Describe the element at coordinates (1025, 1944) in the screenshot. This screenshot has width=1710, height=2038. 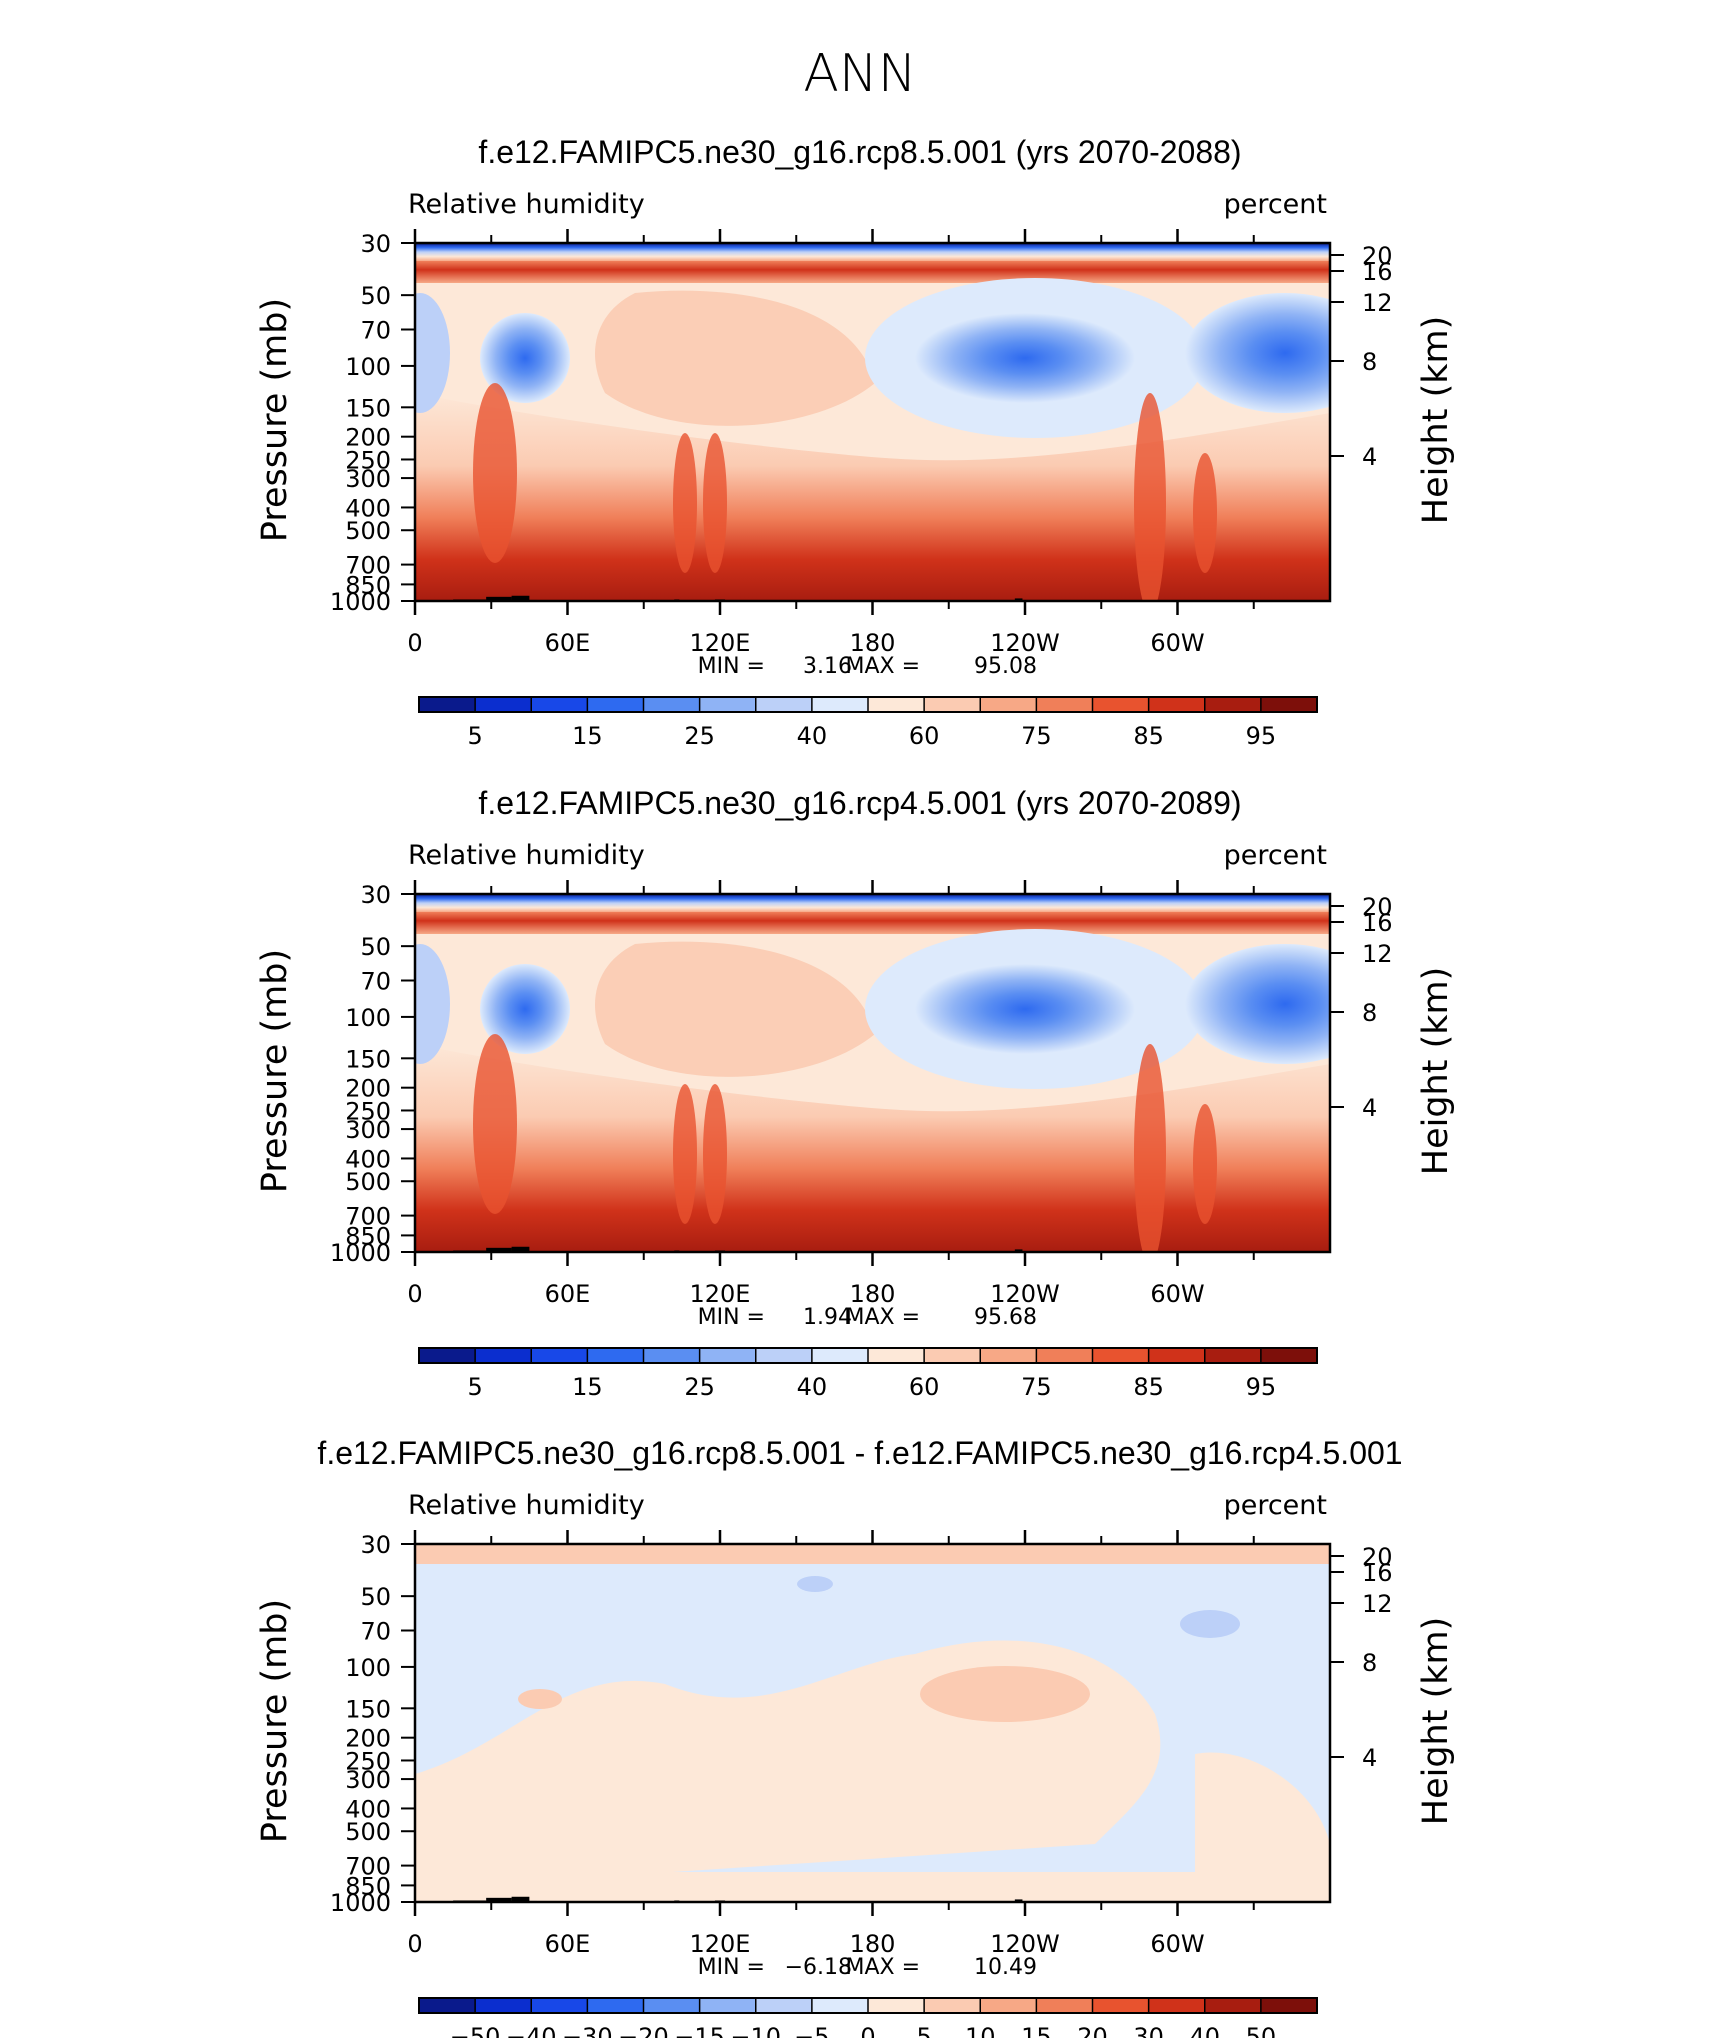
I see `x-tick-label: 120W` at that location.